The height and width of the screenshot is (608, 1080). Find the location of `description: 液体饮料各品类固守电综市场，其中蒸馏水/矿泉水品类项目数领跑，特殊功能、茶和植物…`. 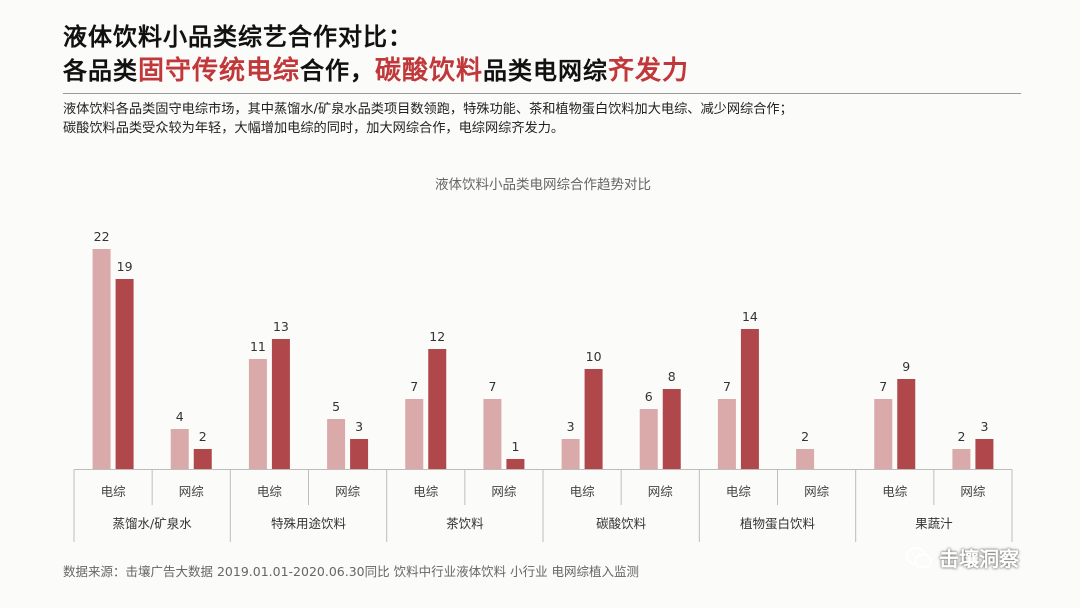

description: 液体饮料各品类固守电综市场，其中蒸馏水/矿泉水品类项目数领跑，特殊功能、茶和植物… is located at coordinates (543, 119).